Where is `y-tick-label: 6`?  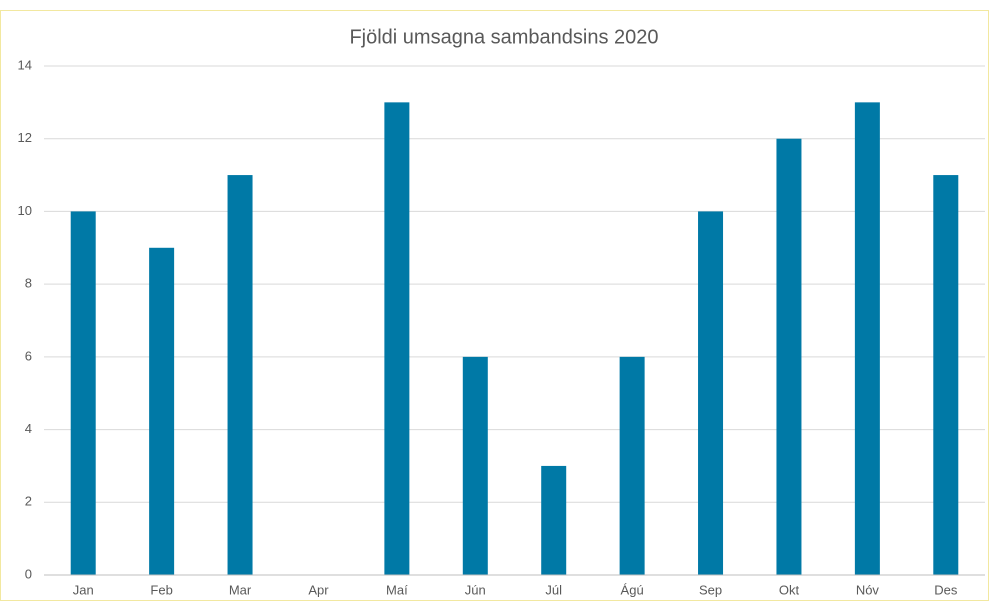 y-tick-label: 6 is located at coordinates (28, 355).